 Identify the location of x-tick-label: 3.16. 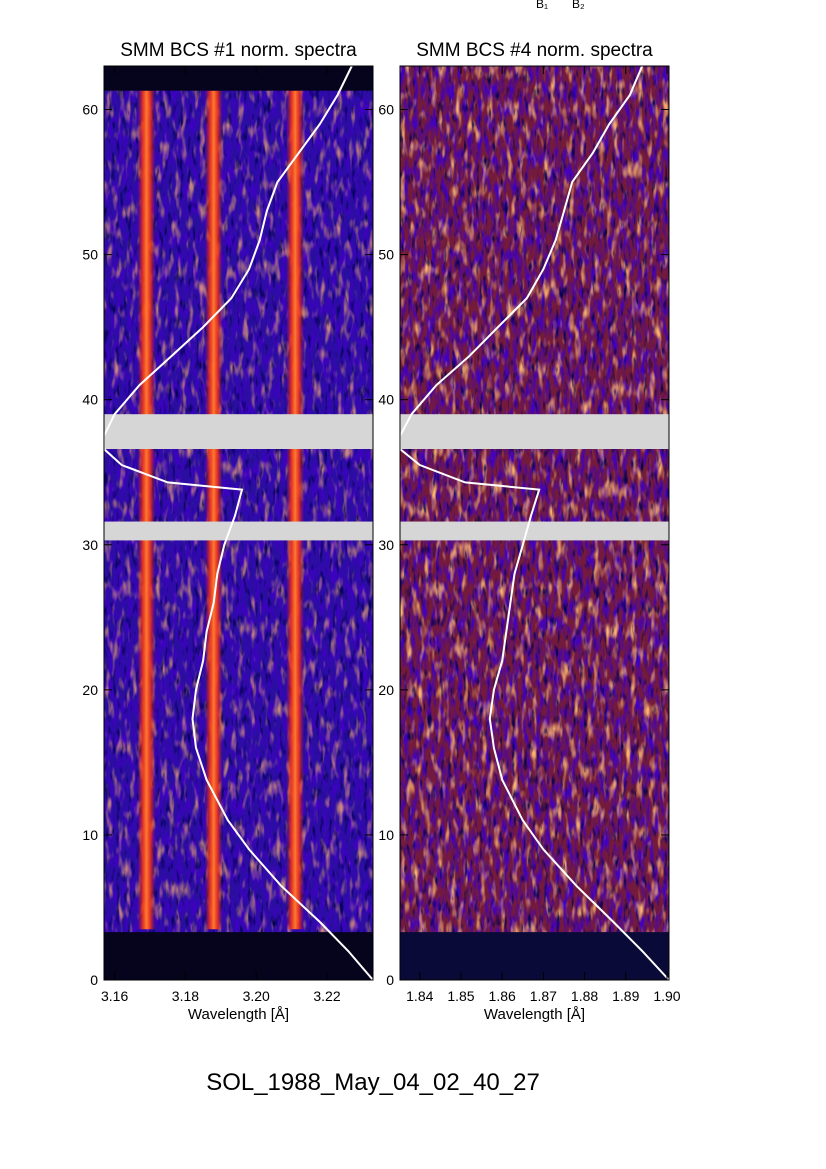
(114, 996).